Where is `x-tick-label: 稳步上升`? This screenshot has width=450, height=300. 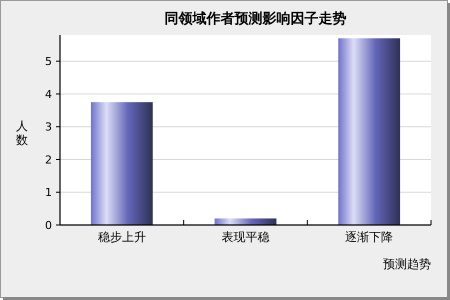 x-tick-label: 稳步上升 is located at coordinates (122, 237).